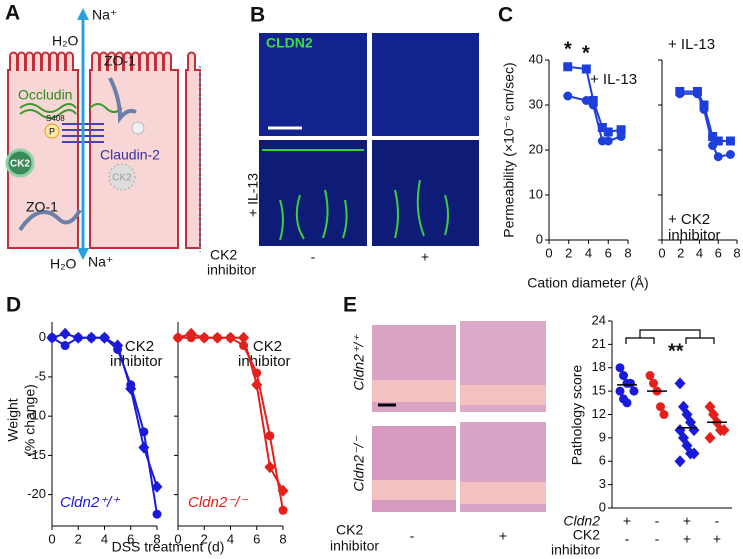 The height and width of the screenshot is (559, 743). What do you see at coordinates (359, 463) in the screenshot?
I see `row-label: Cldn2⁻/⁻` at bounding box center [359, 463].